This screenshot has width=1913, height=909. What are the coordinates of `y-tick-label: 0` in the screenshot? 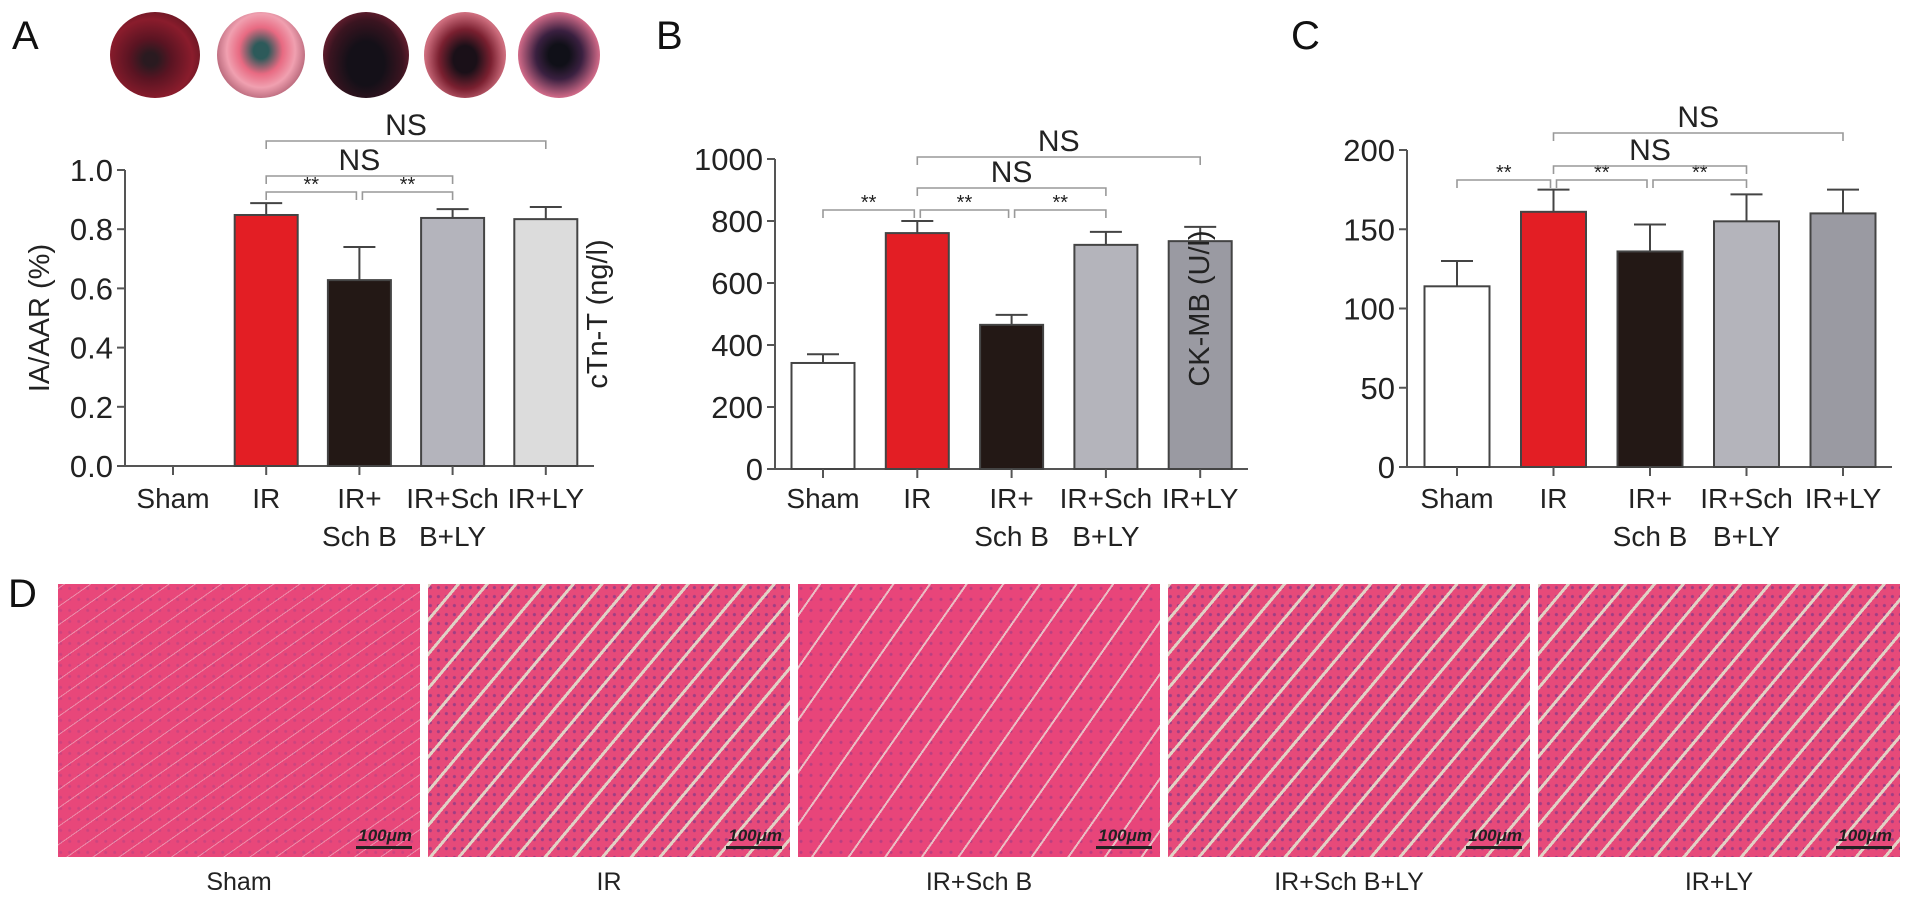 It's located at (754, 469).